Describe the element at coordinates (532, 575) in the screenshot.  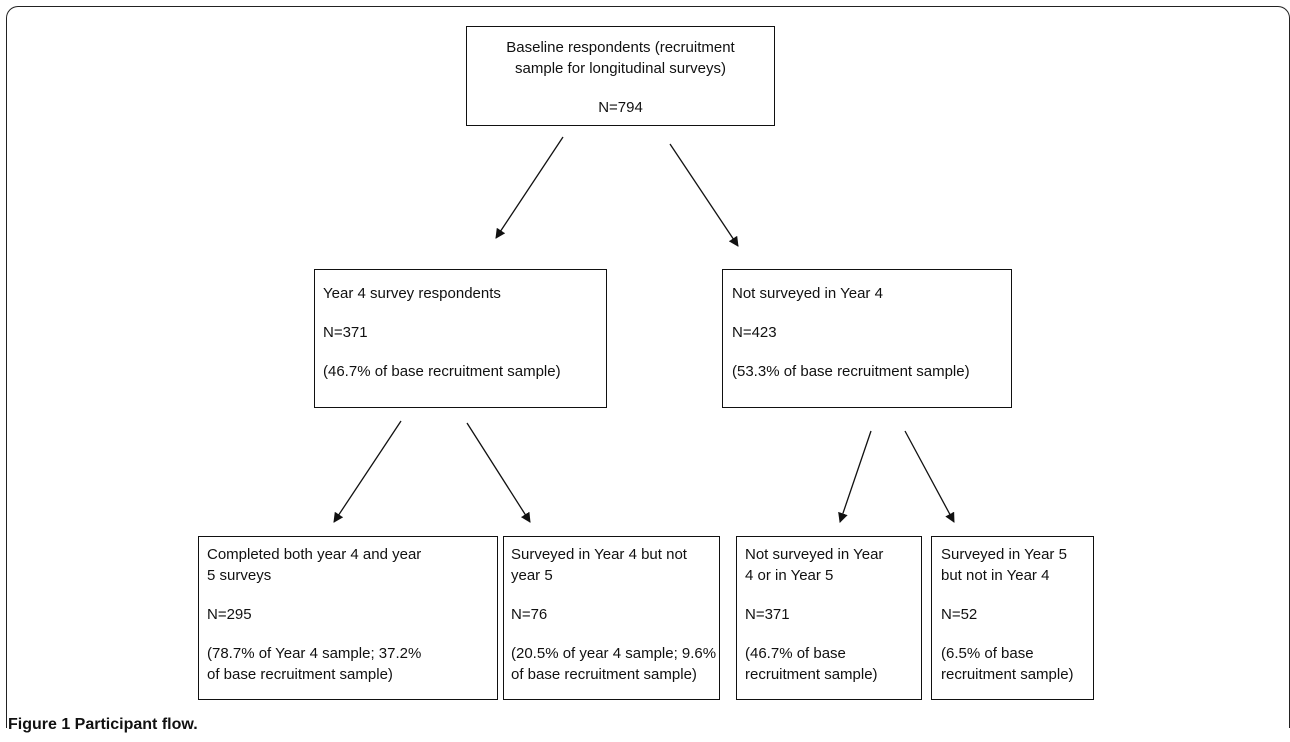
I see `y4ny5-line2: year 5` at that location.